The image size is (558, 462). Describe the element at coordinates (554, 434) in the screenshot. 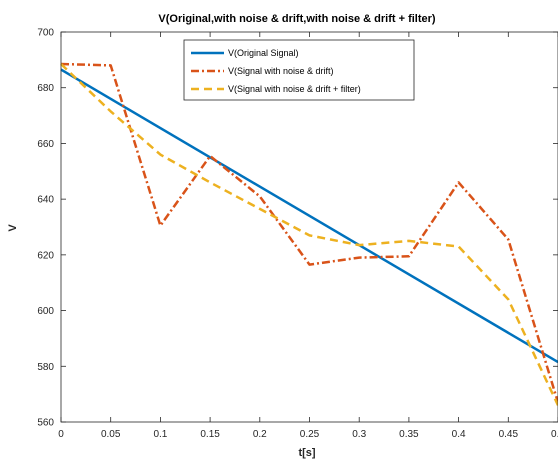

I see `x-tick-label: 0.5` at that location.